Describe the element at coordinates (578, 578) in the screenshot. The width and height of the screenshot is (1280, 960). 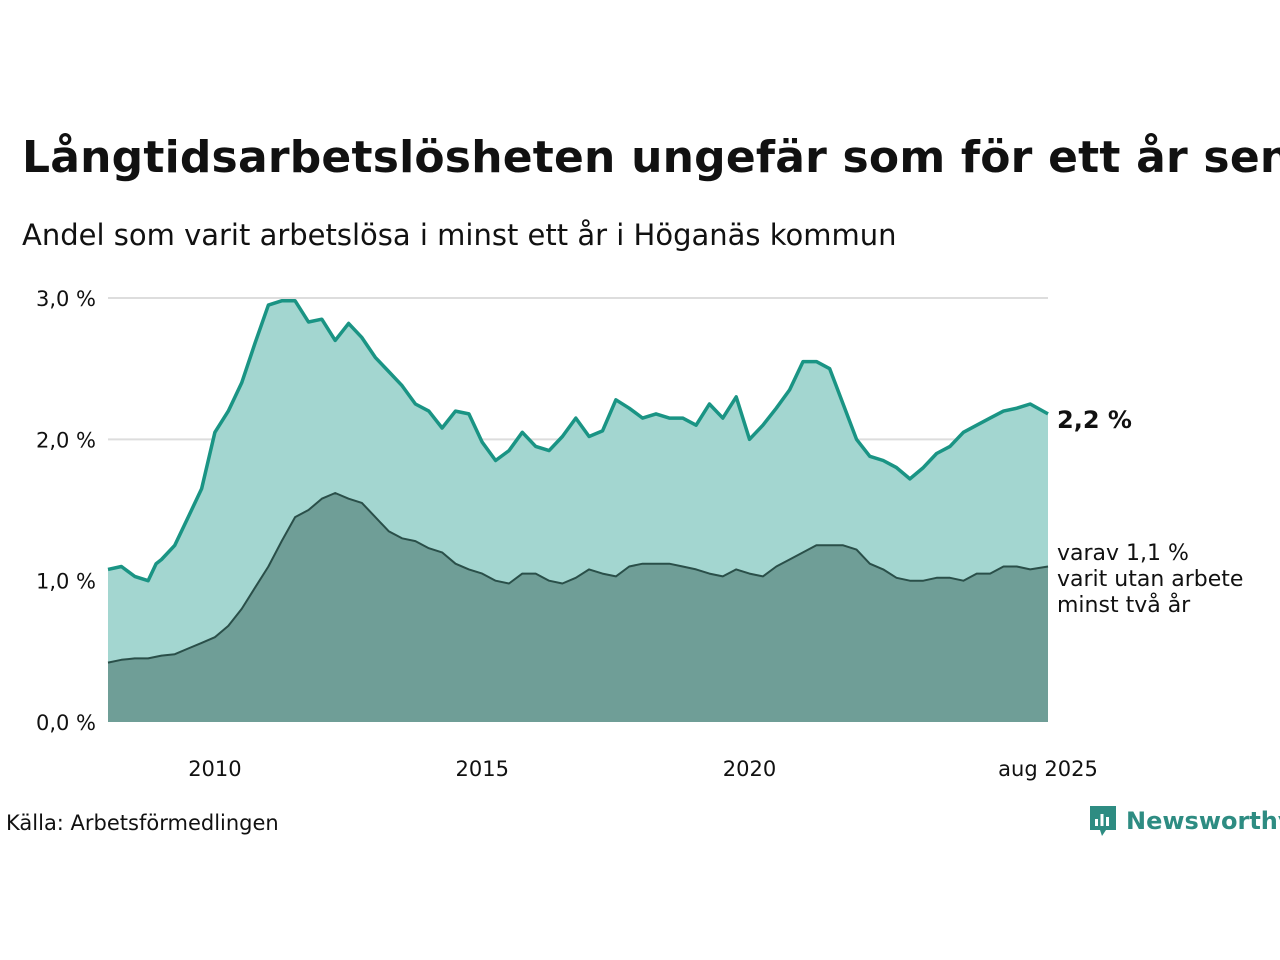
I see `line-over_two_years` at that location.